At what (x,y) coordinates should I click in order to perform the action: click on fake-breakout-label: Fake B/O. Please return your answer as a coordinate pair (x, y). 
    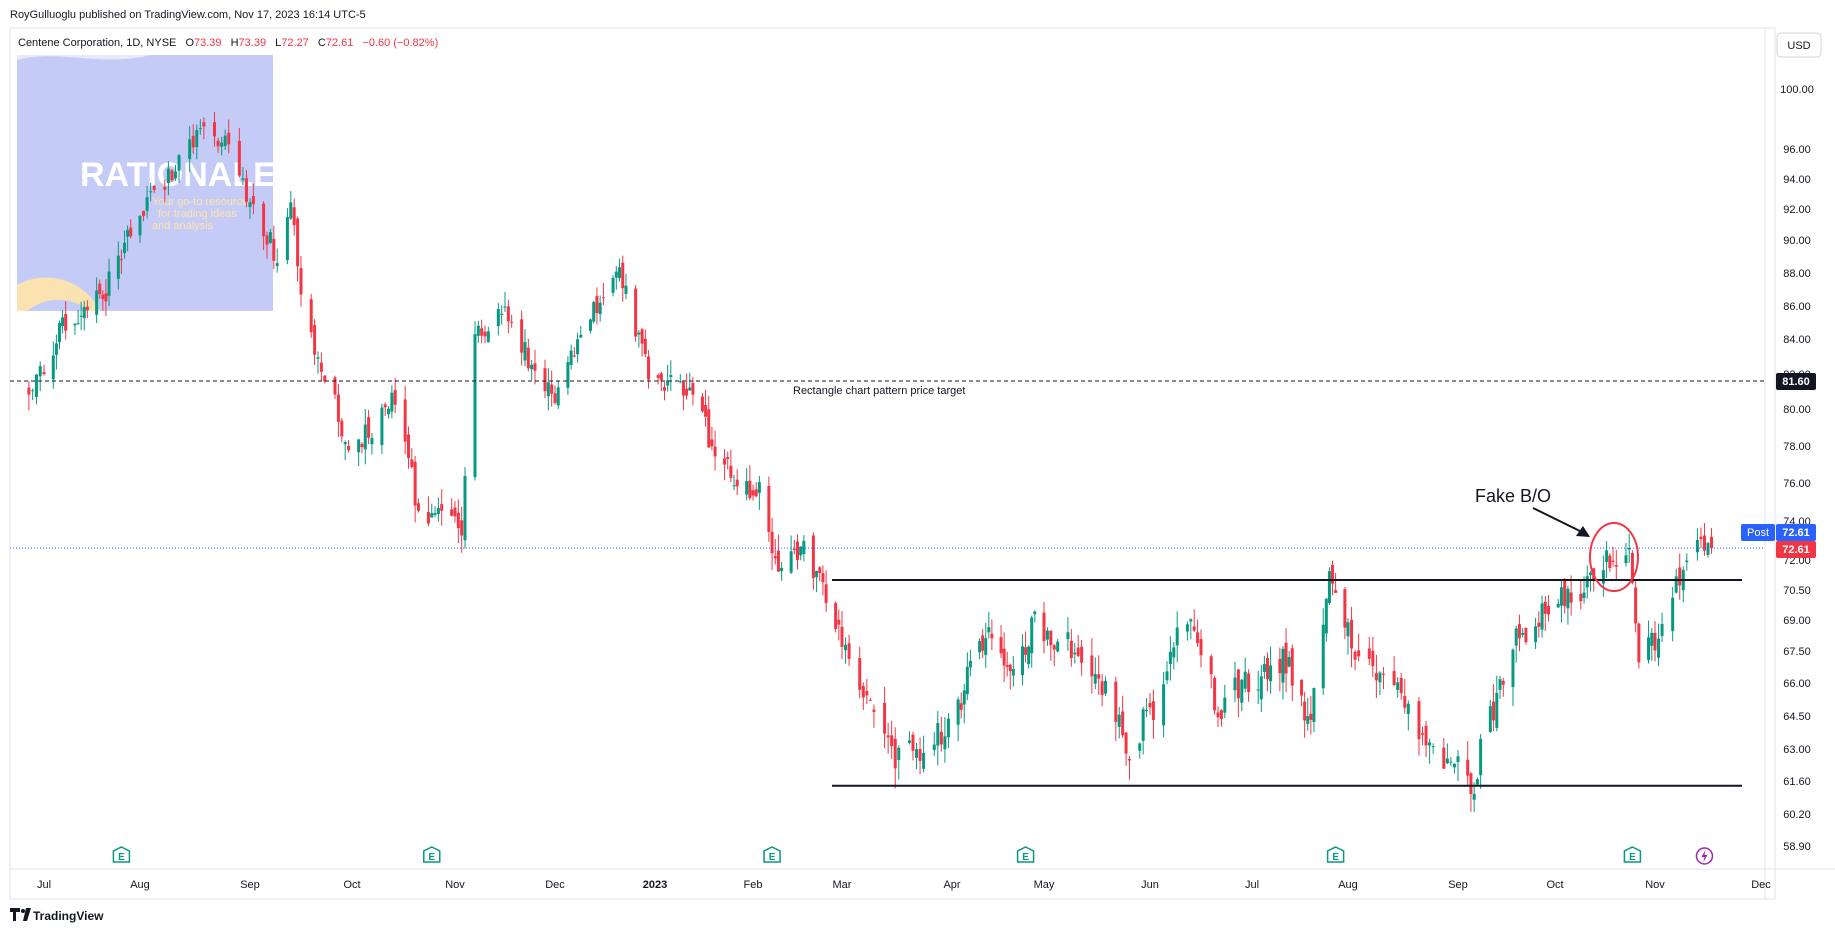
    Looking at the image, I should click on (1513, 496).